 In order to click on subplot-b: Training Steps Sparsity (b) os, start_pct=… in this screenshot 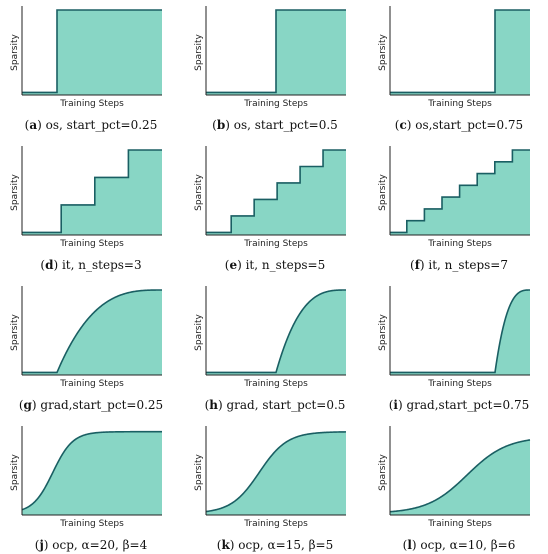, I will do `click(275, 69)`.